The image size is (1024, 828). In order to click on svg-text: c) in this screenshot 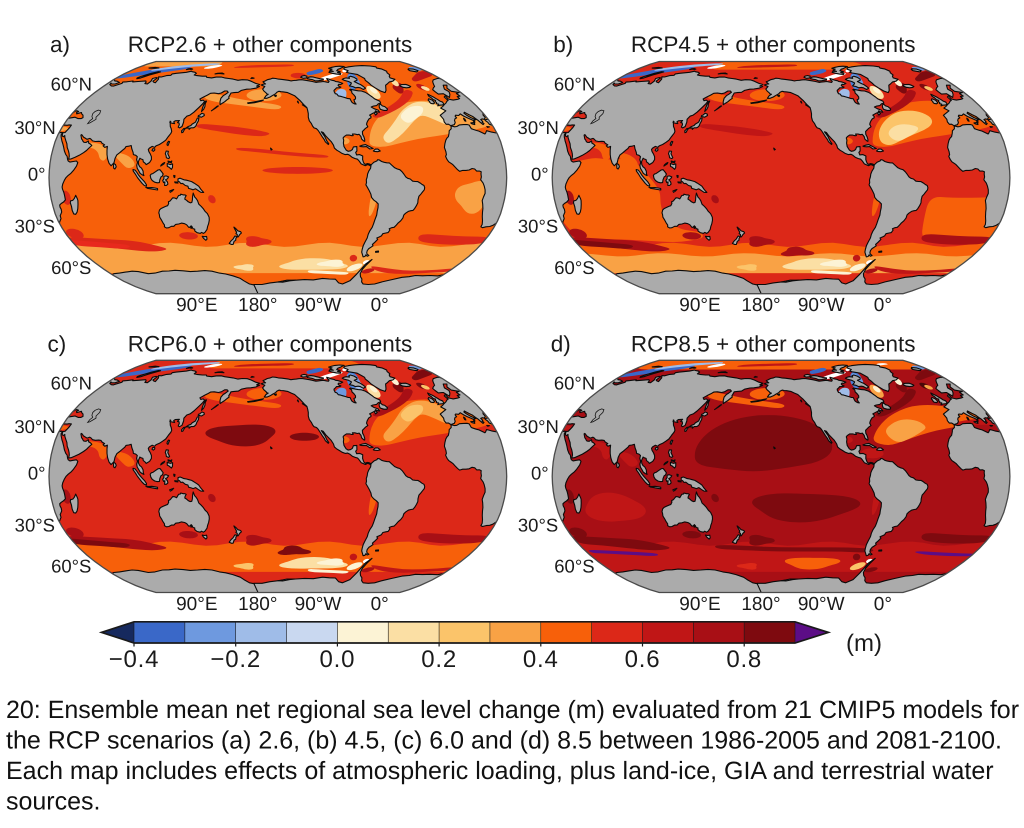, I will do `click(57, 344)`.